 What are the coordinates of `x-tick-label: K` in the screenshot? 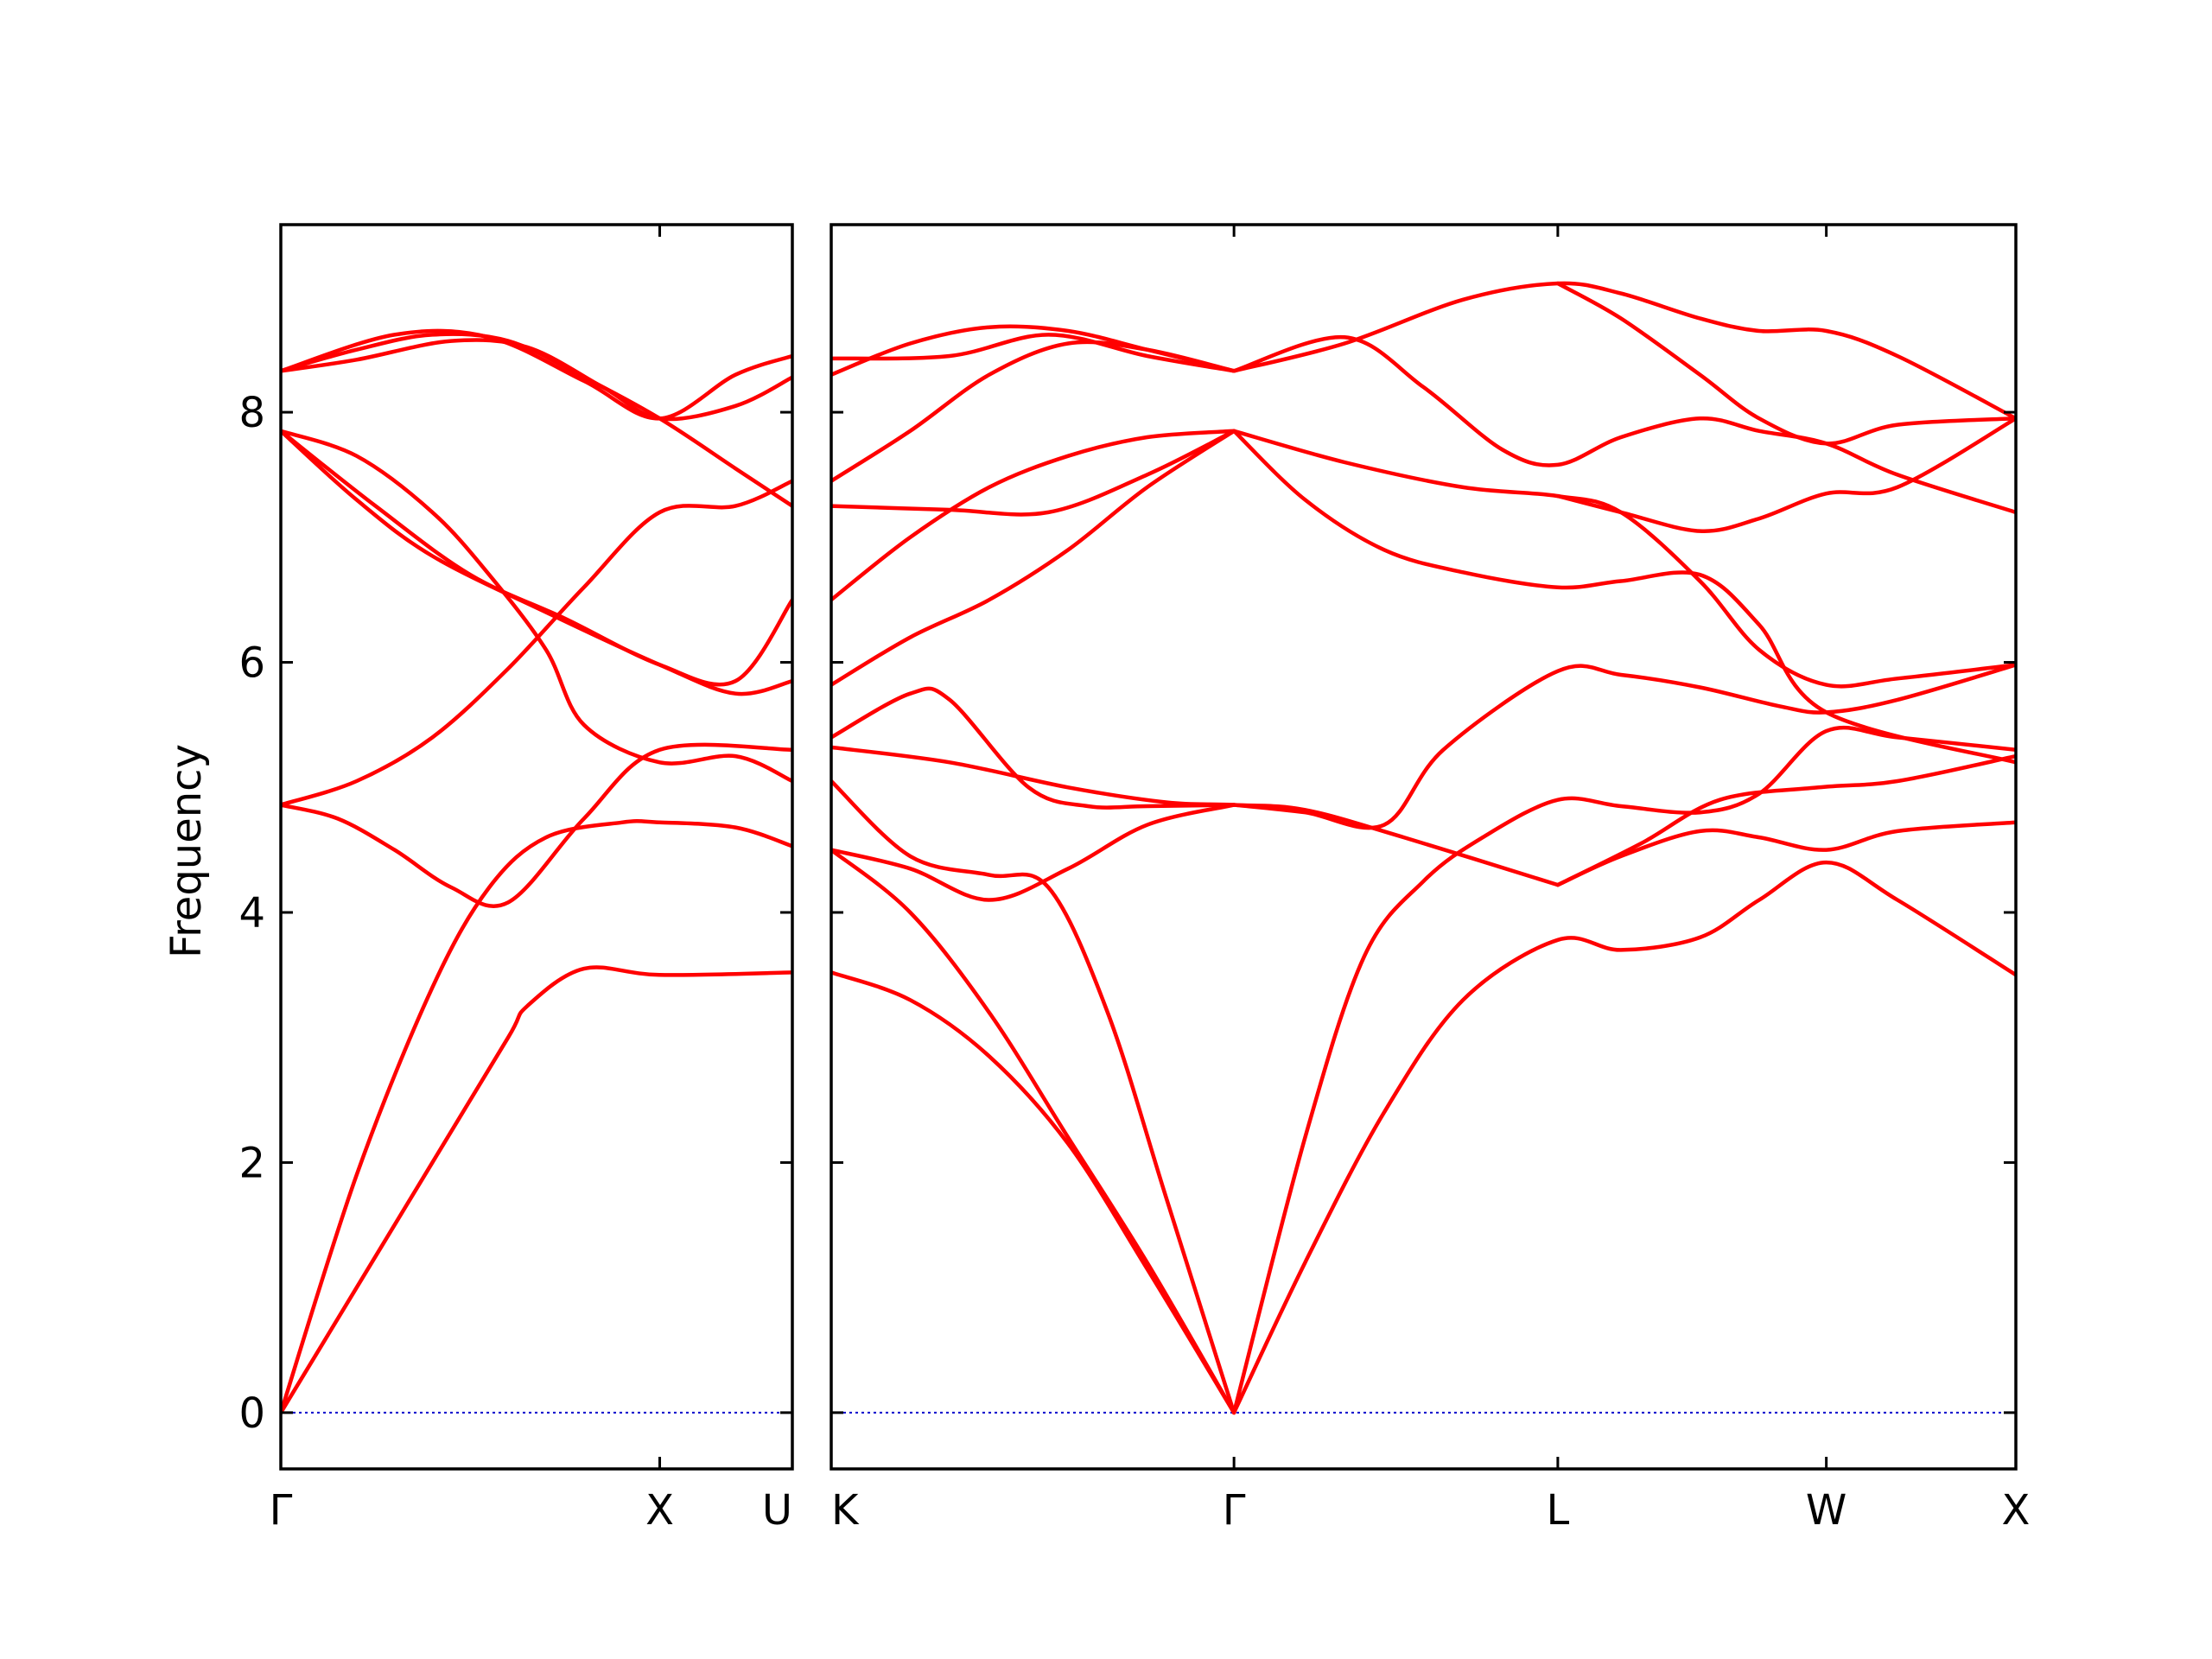 It's located at (845, 1510).